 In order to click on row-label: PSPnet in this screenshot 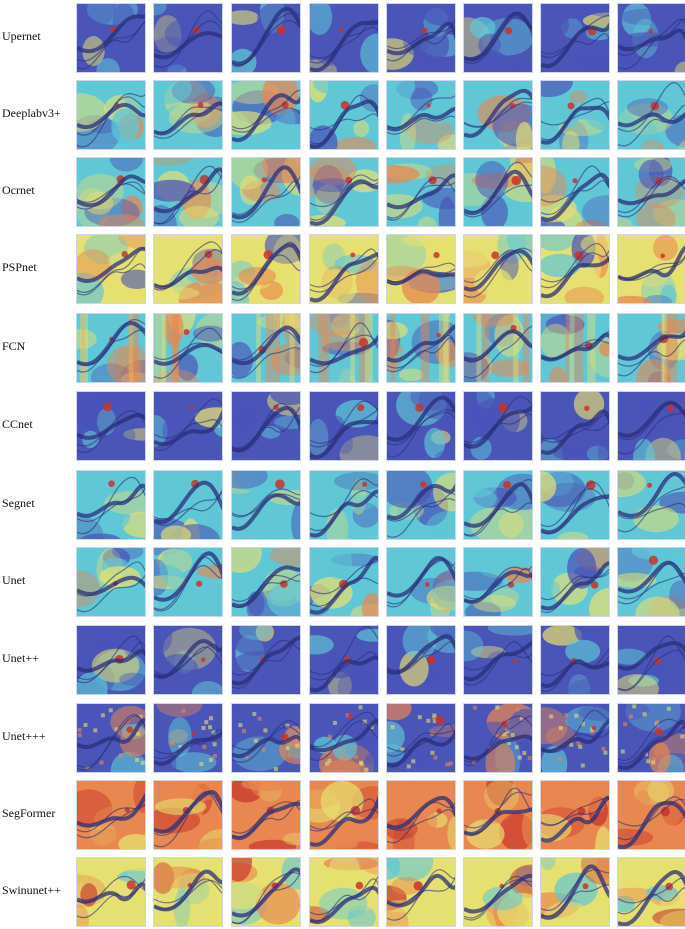, I will do `click(19, 267)`.